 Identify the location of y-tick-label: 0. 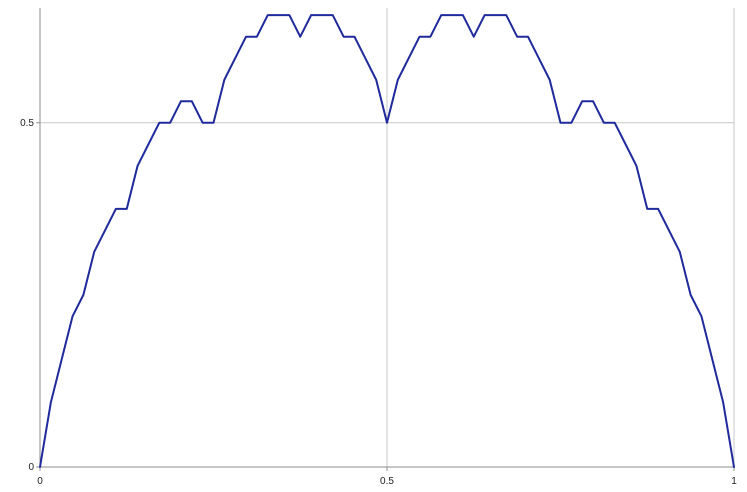
(31, 467).